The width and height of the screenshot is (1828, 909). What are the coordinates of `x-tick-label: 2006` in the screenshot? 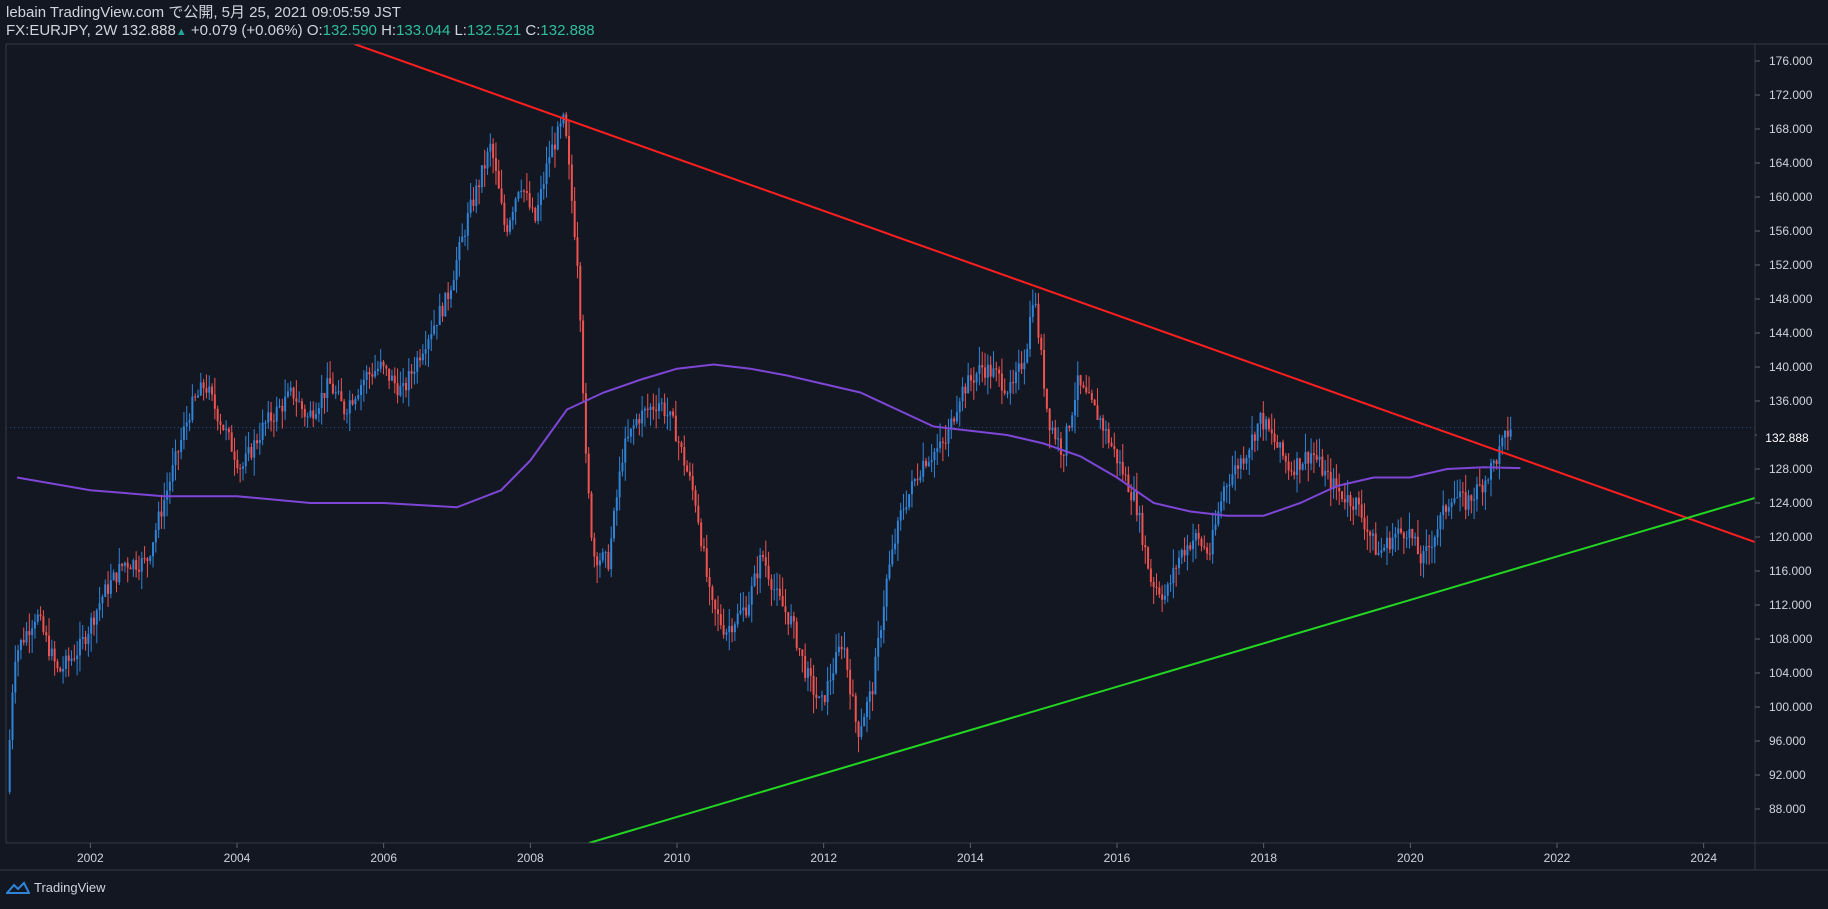 It's located at (383, 858).